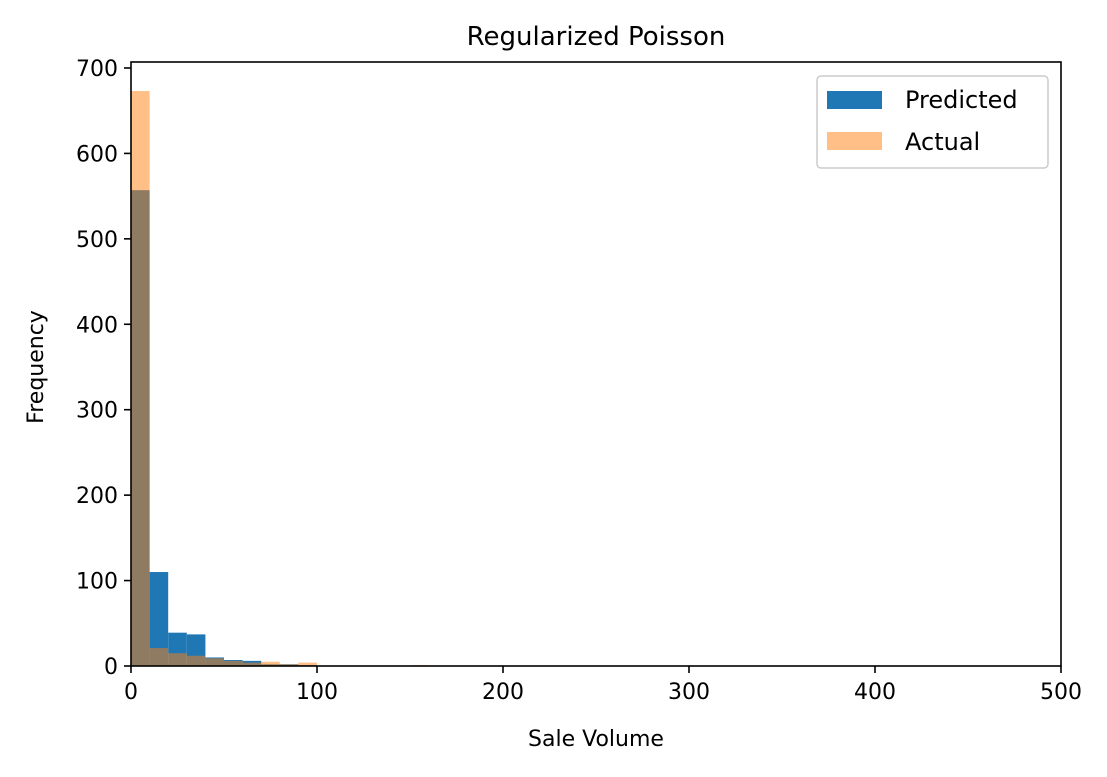  Describe the element at coordinates (942, 142) in the screenshot. I see `legend-label-actual: Actual` at that location.